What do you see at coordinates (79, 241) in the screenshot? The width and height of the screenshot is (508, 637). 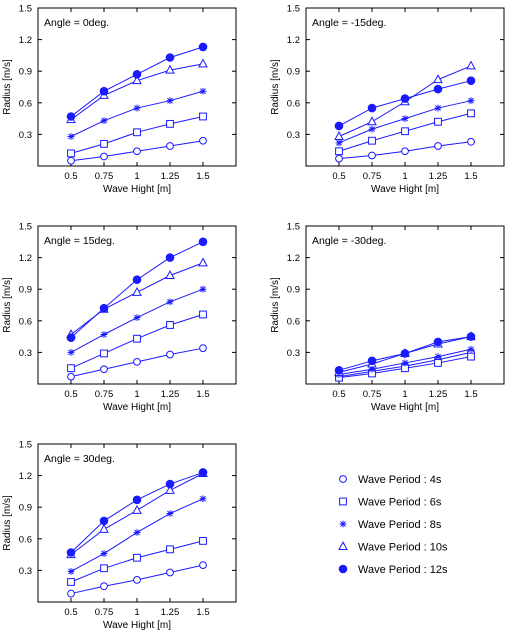 I see `angle-annotation: Angle = 15deg.` at bounding box center [79, 241].